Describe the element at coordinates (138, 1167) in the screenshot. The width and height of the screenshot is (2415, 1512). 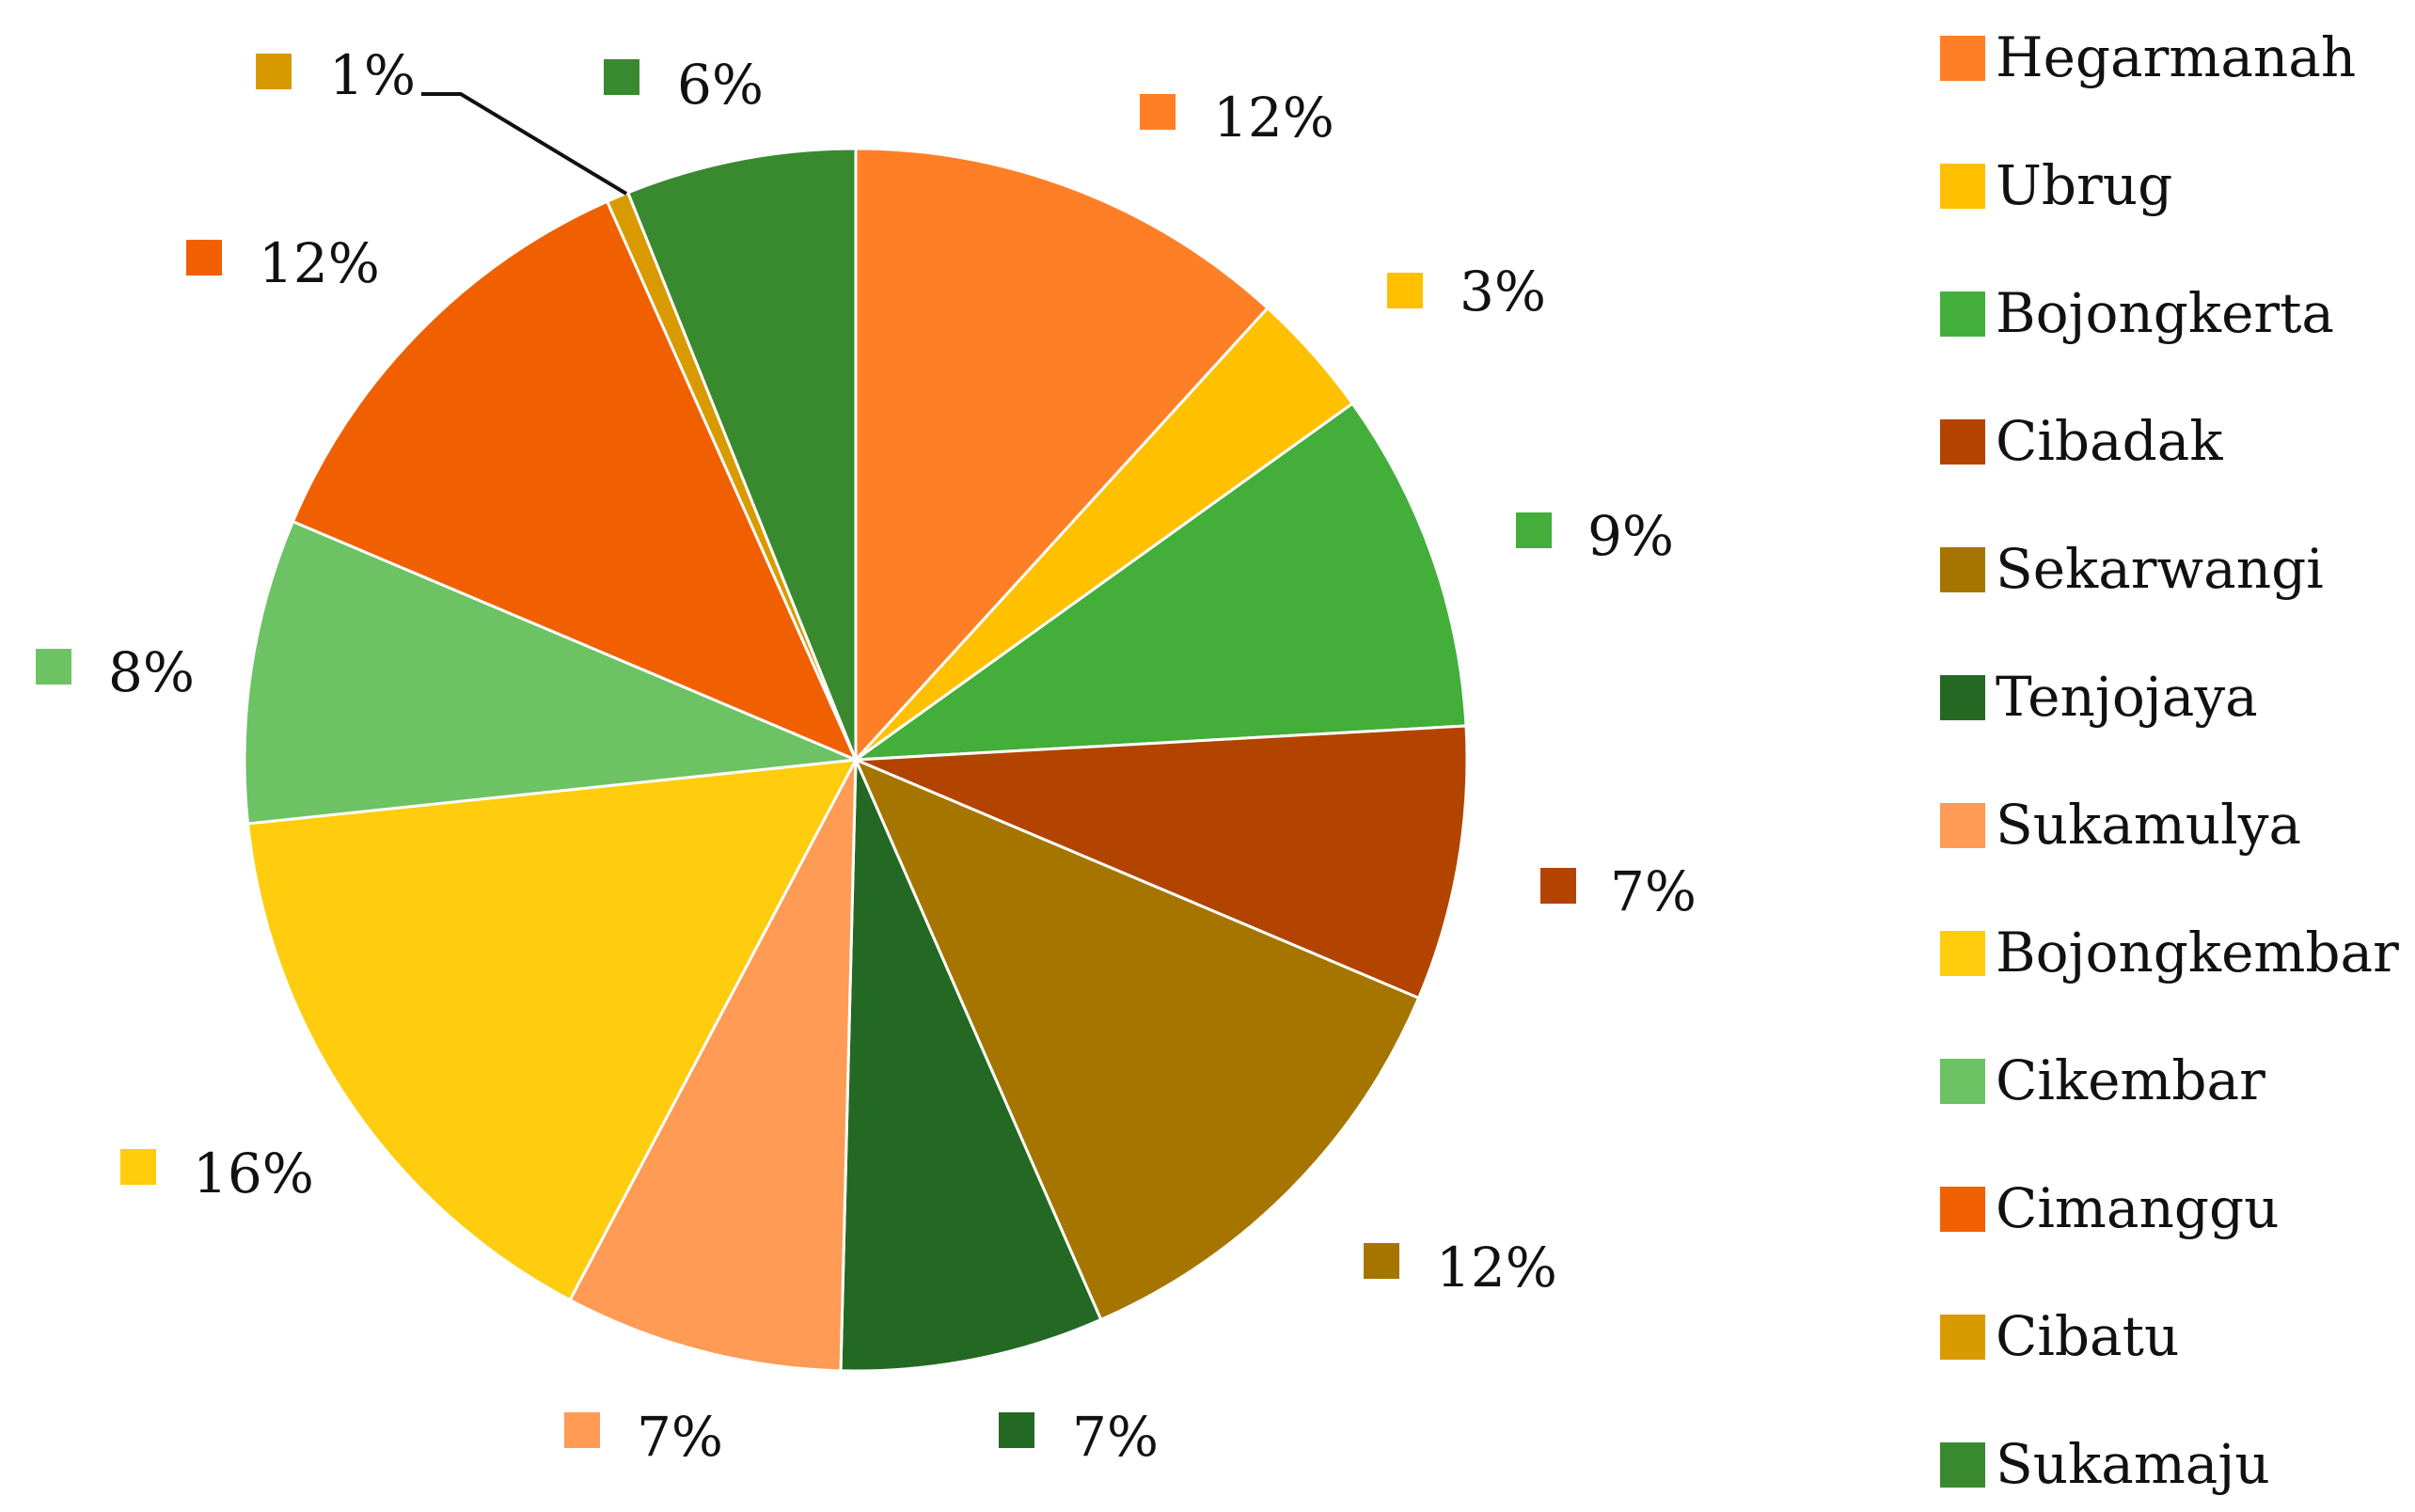
I see `data-label-swatch-bojongkembar` at that location.